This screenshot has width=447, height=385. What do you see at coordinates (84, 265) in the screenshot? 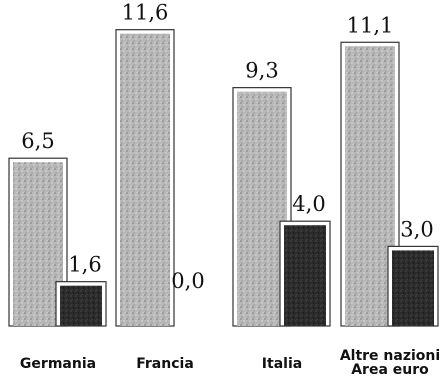
I see `value-label-dark-0: 1,6` at bounding box center [84, 265].